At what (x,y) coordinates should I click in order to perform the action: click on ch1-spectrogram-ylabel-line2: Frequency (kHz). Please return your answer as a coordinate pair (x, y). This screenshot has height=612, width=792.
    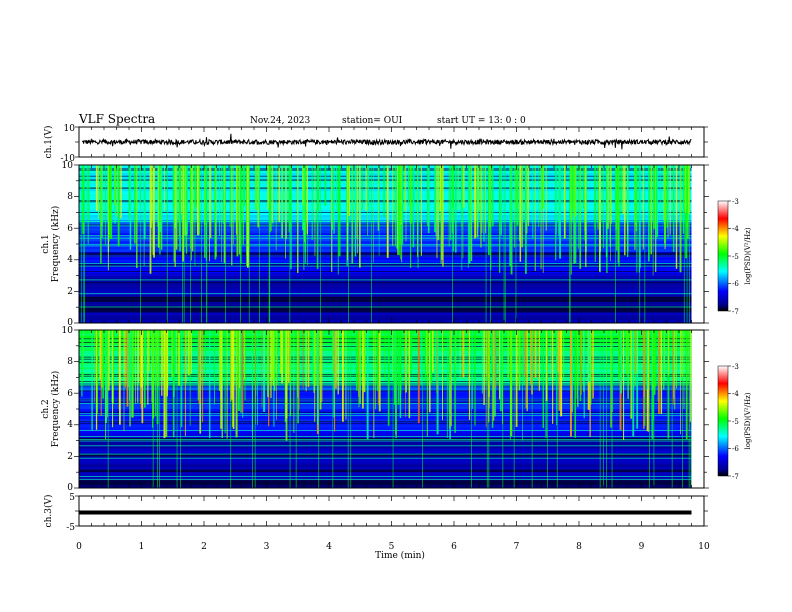
    Looking at the image, I should click on (55, 244).